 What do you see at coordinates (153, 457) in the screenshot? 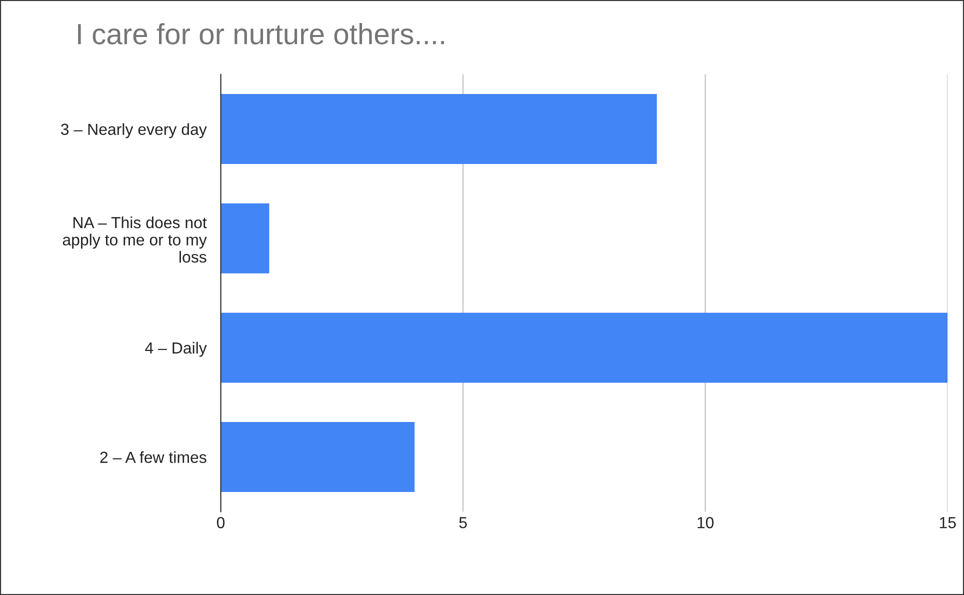
I see `y-tick-label: 2 – A few times` at bounding box center [153, 457].